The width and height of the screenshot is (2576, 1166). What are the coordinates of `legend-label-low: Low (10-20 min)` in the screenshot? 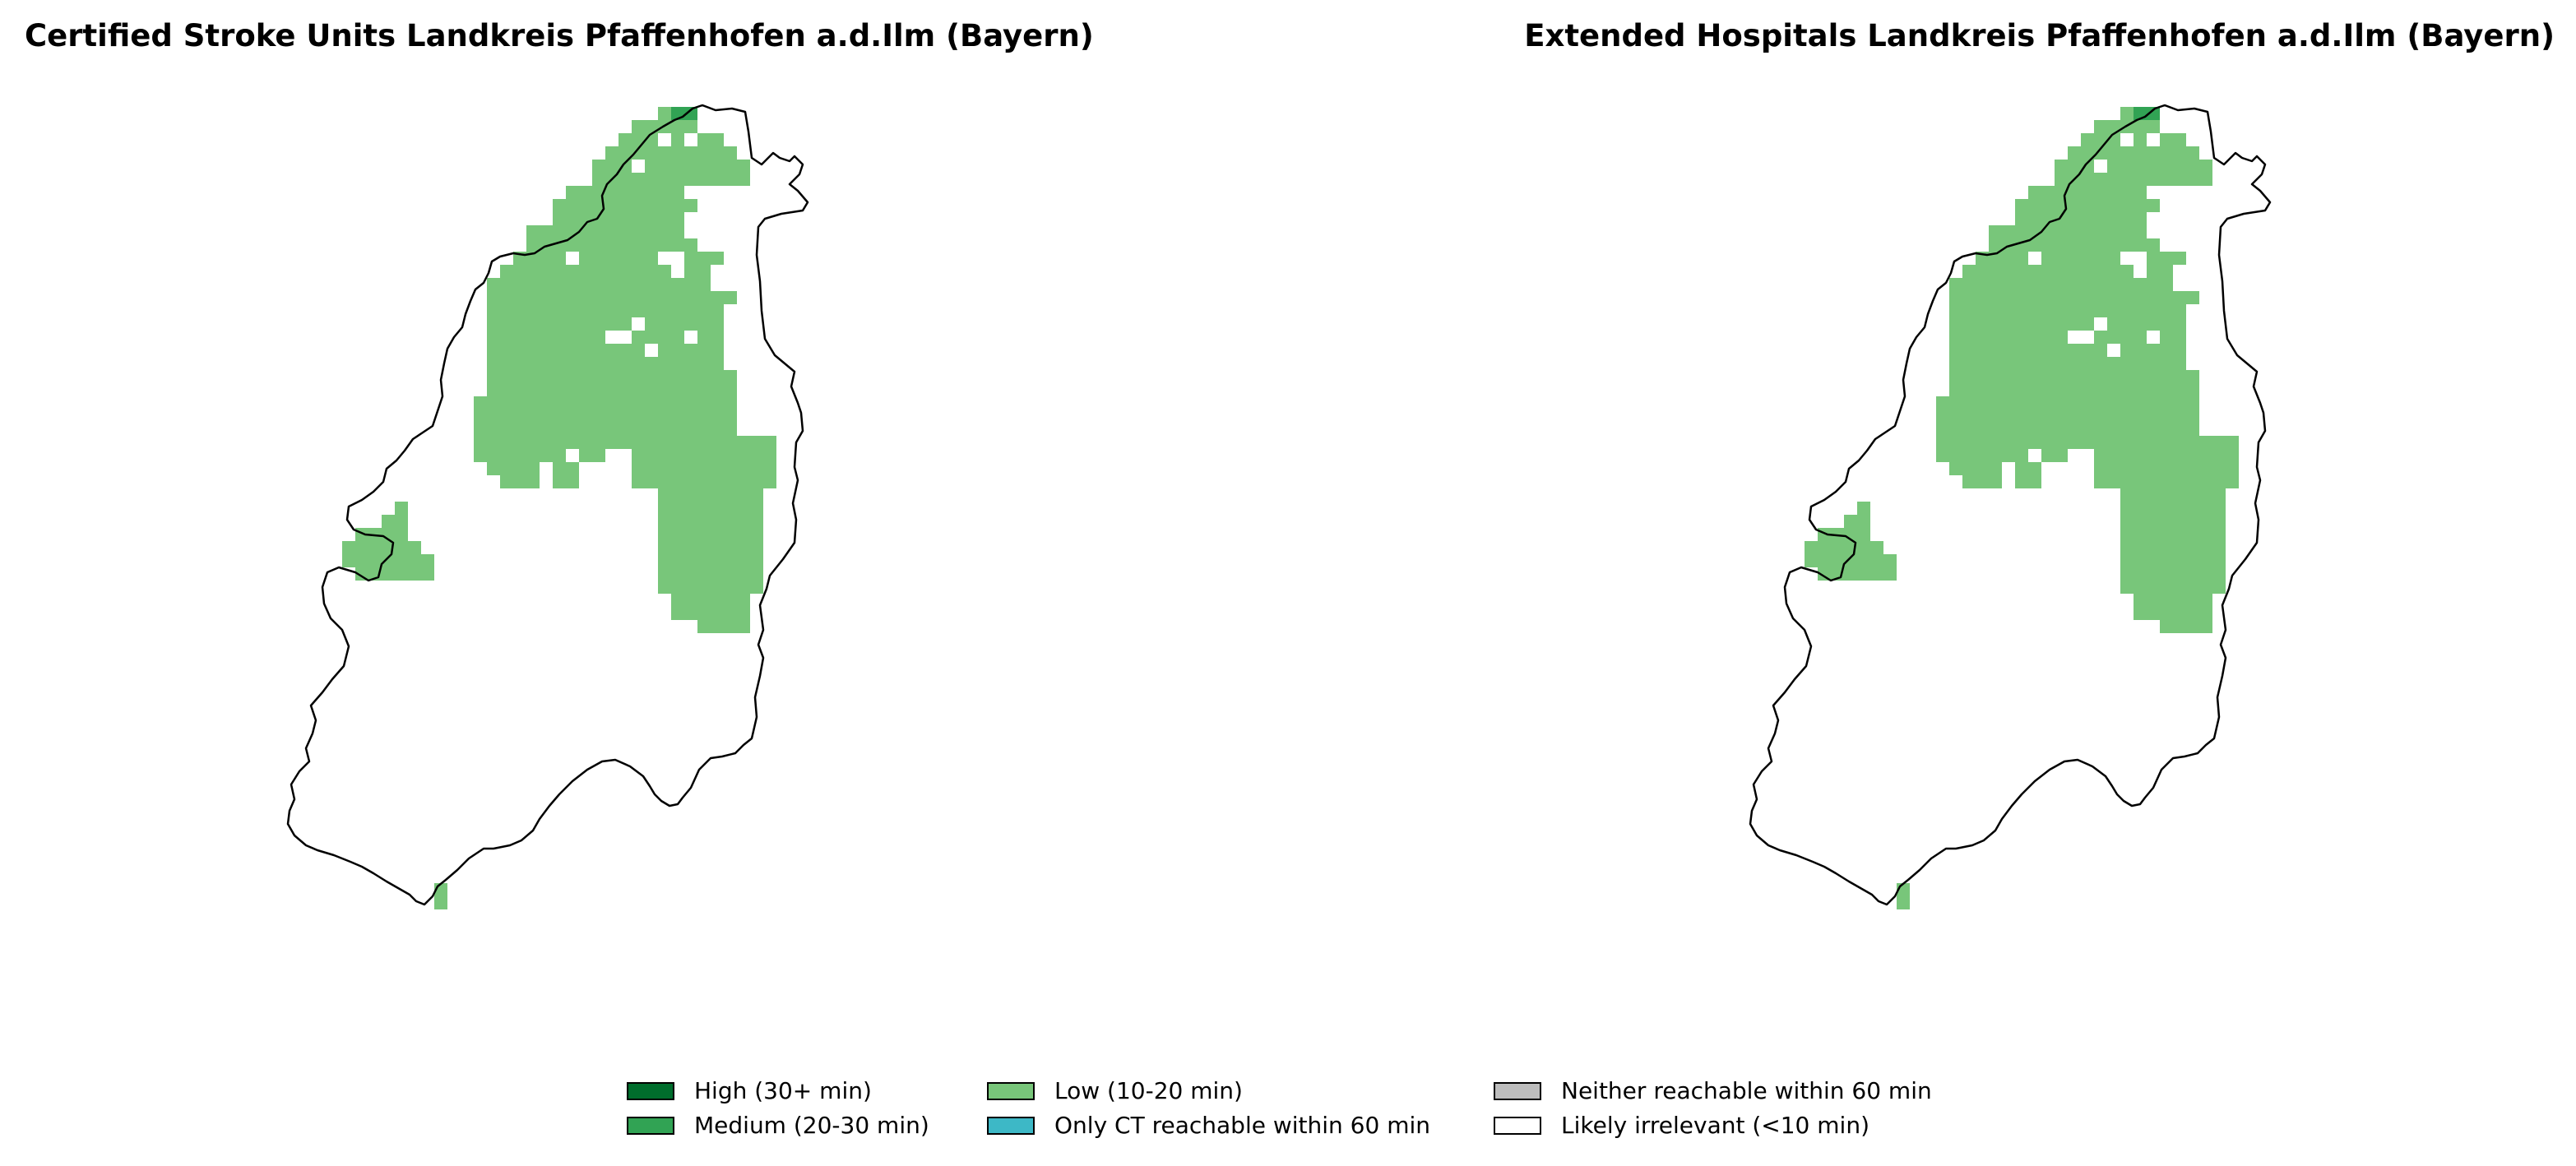 It's located at (1148, 1090).